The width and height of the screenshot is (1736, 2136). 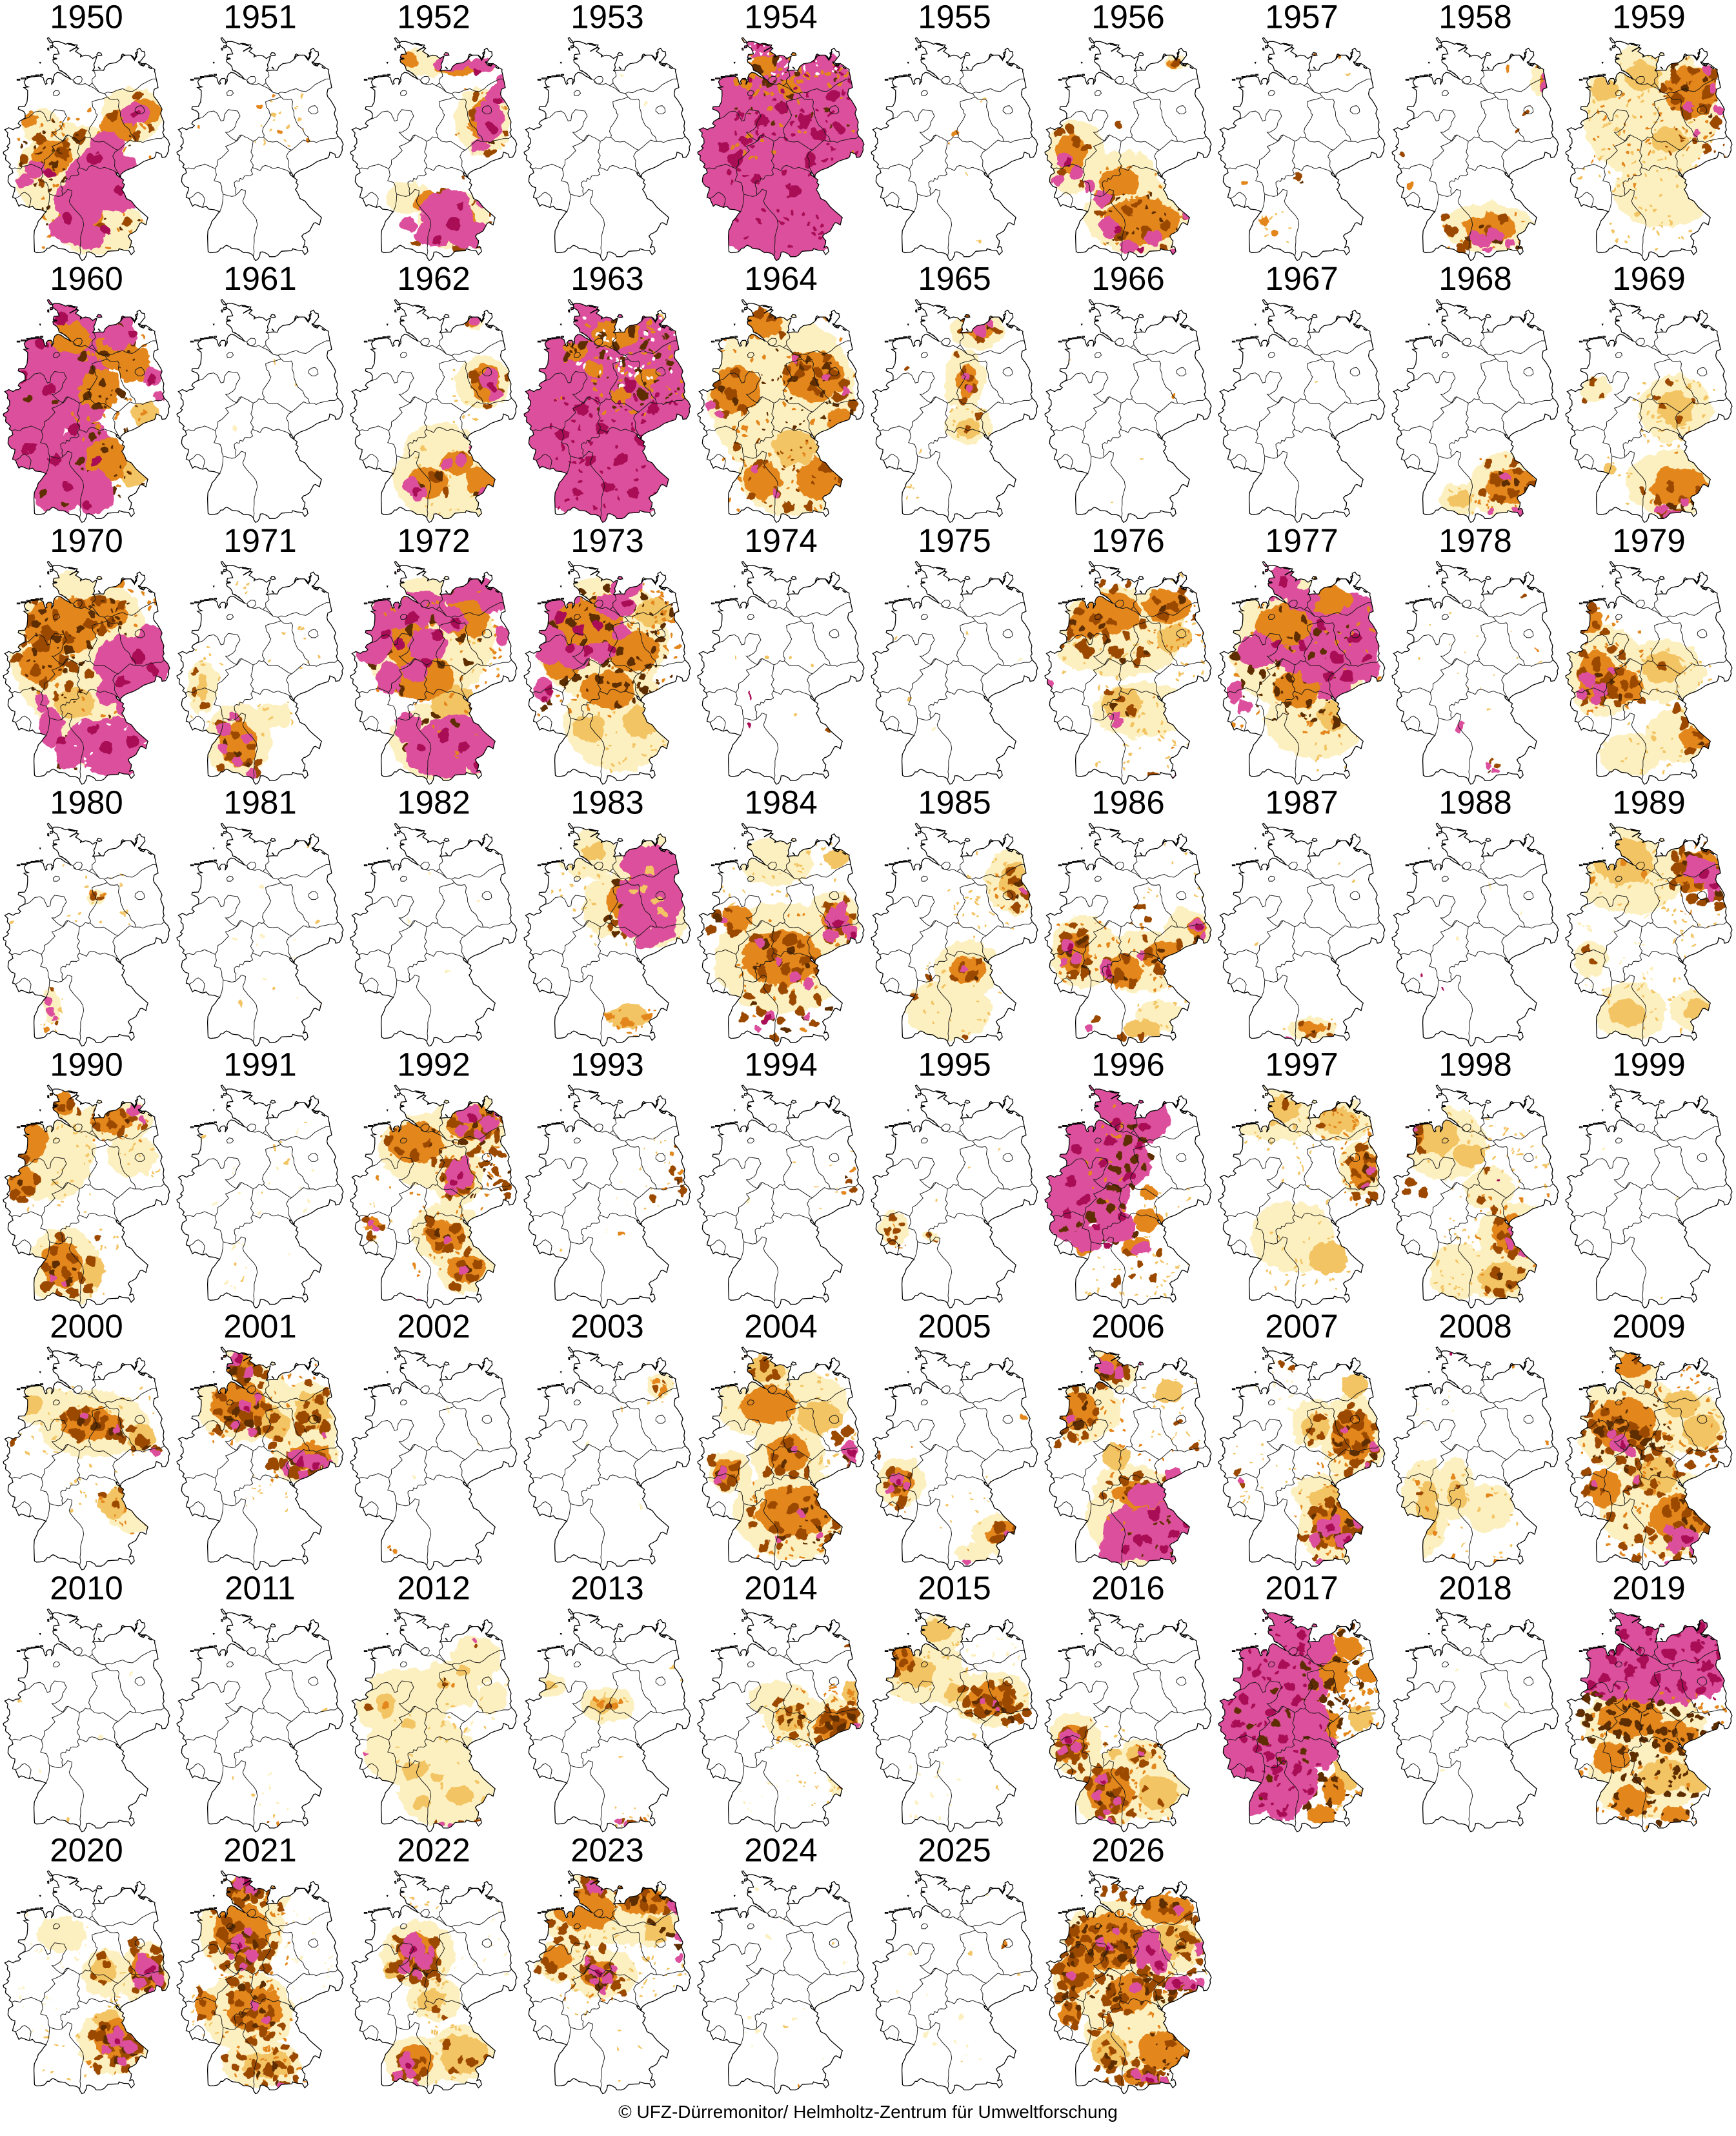 I want to click on svg-text: 1955, so click(x=955, y=18).